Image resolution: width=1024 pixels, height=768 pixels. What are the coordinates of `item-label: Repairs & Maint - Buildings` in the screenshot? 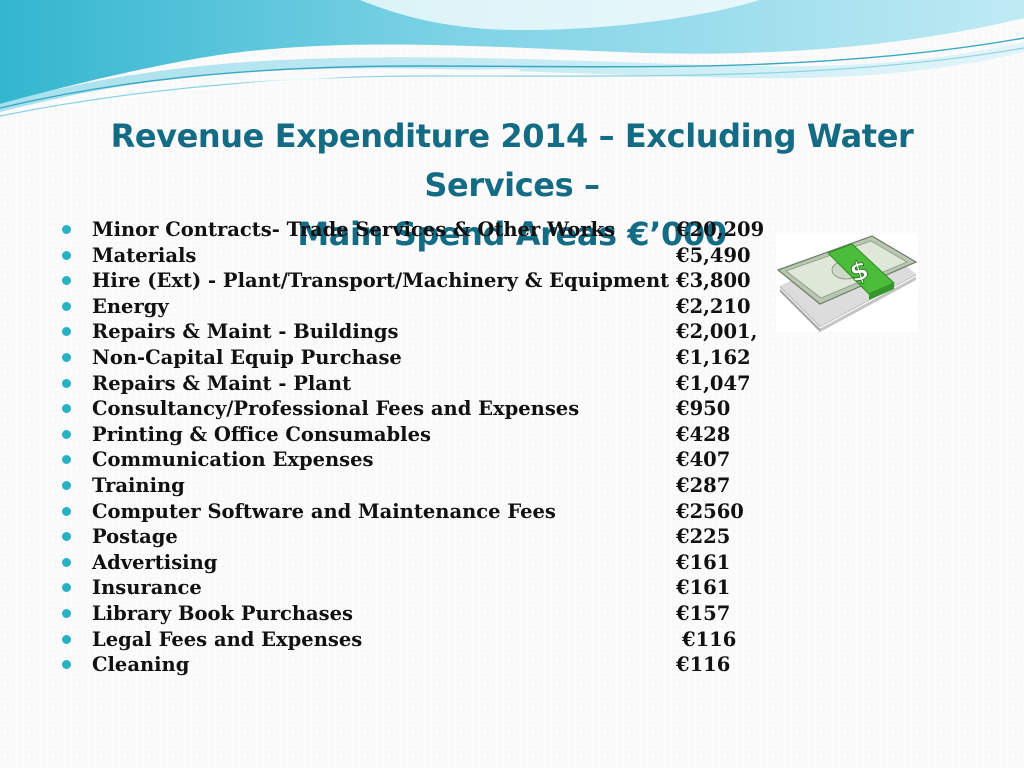 It's located at (245, 332).